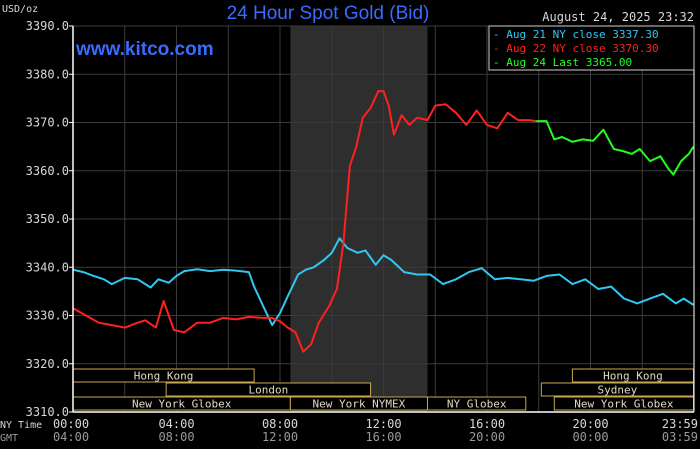  Describe the element at coordinates (47, 412) in the screenshot. I see `y-tick-label: 3310.0` at that location.